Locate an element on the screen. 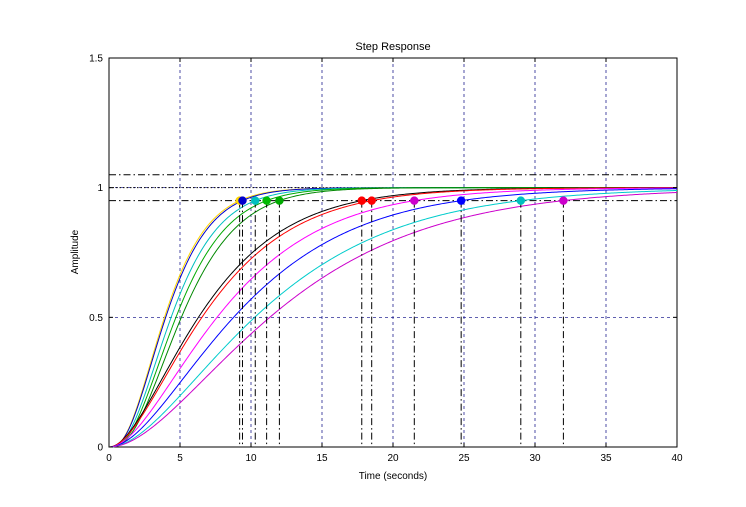 This screenshot has width=746, height=507. y-axis-label: Amplitude is located at coordinates (75, 251).